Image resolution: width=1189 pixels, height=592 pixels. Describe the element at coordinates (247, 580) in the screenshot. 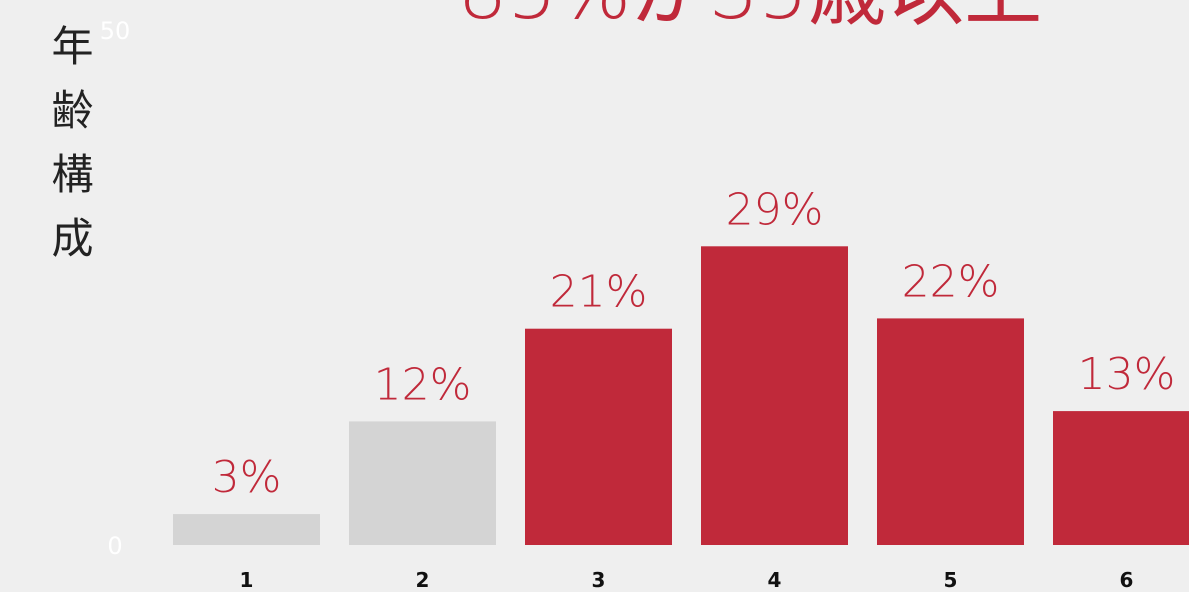

I see `x-tick-label: 1` at that location.